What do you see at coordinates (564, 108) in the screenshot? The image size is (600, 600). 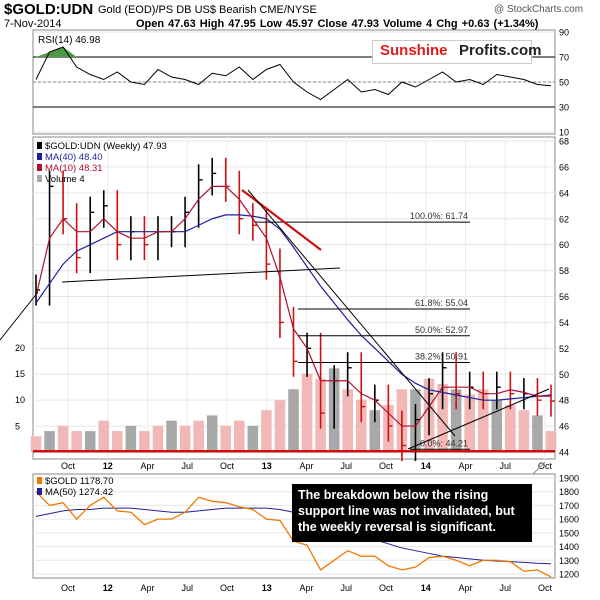 I see `rsi-tick-label: 30` at bounding box center [564, 108].